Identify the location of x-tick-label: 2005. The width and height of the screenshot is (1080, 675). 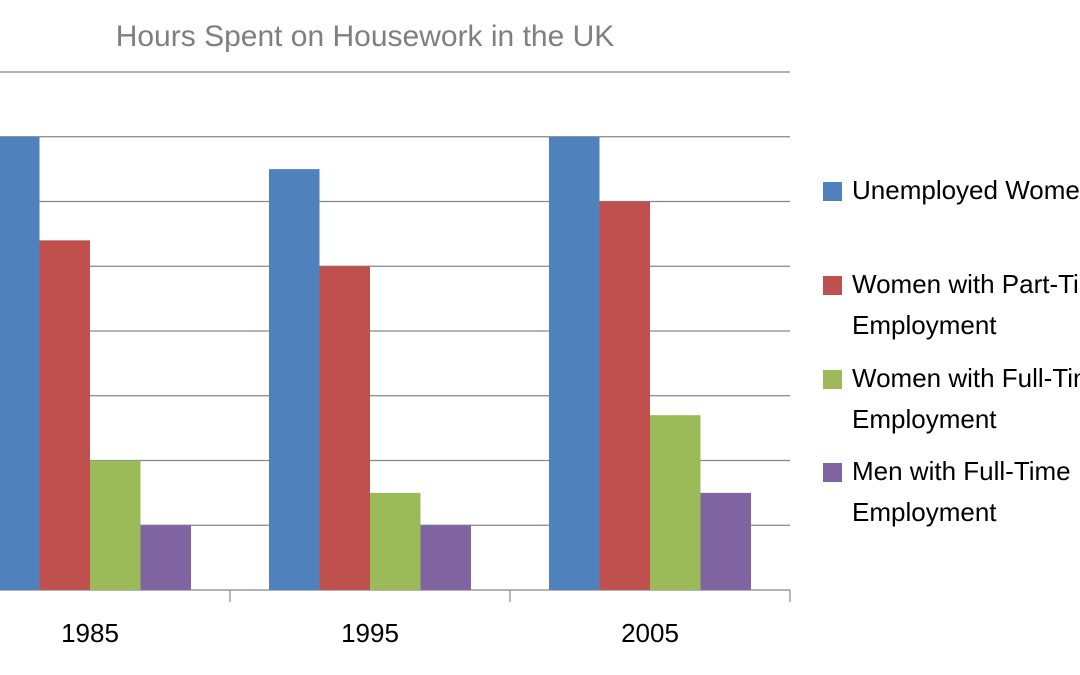
(650, 633).